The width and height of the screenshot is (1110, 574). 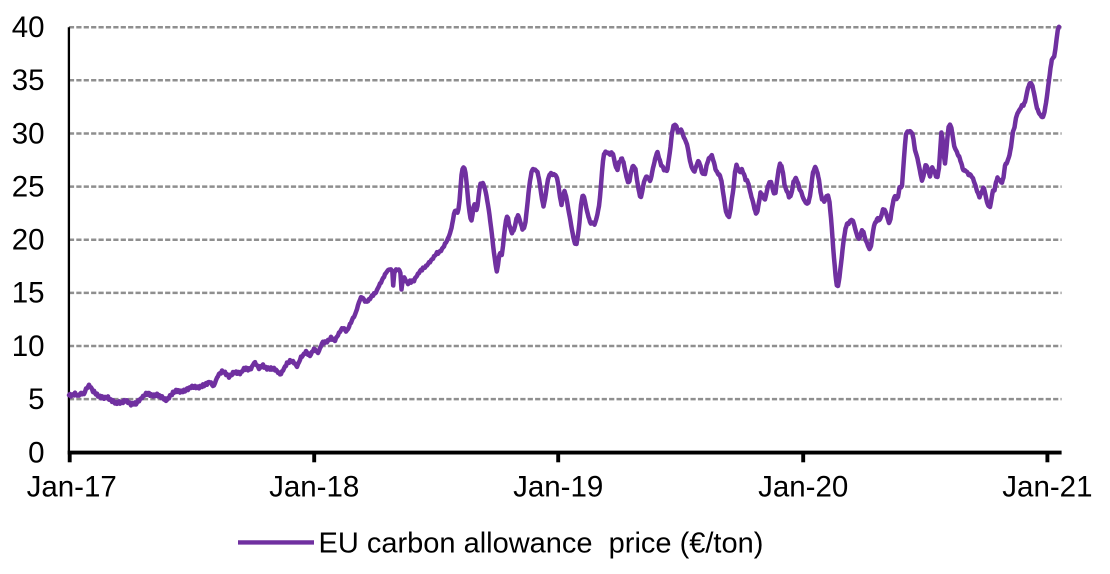 I want to click on svg-text: Jan-18, so click(x=314, y=486).